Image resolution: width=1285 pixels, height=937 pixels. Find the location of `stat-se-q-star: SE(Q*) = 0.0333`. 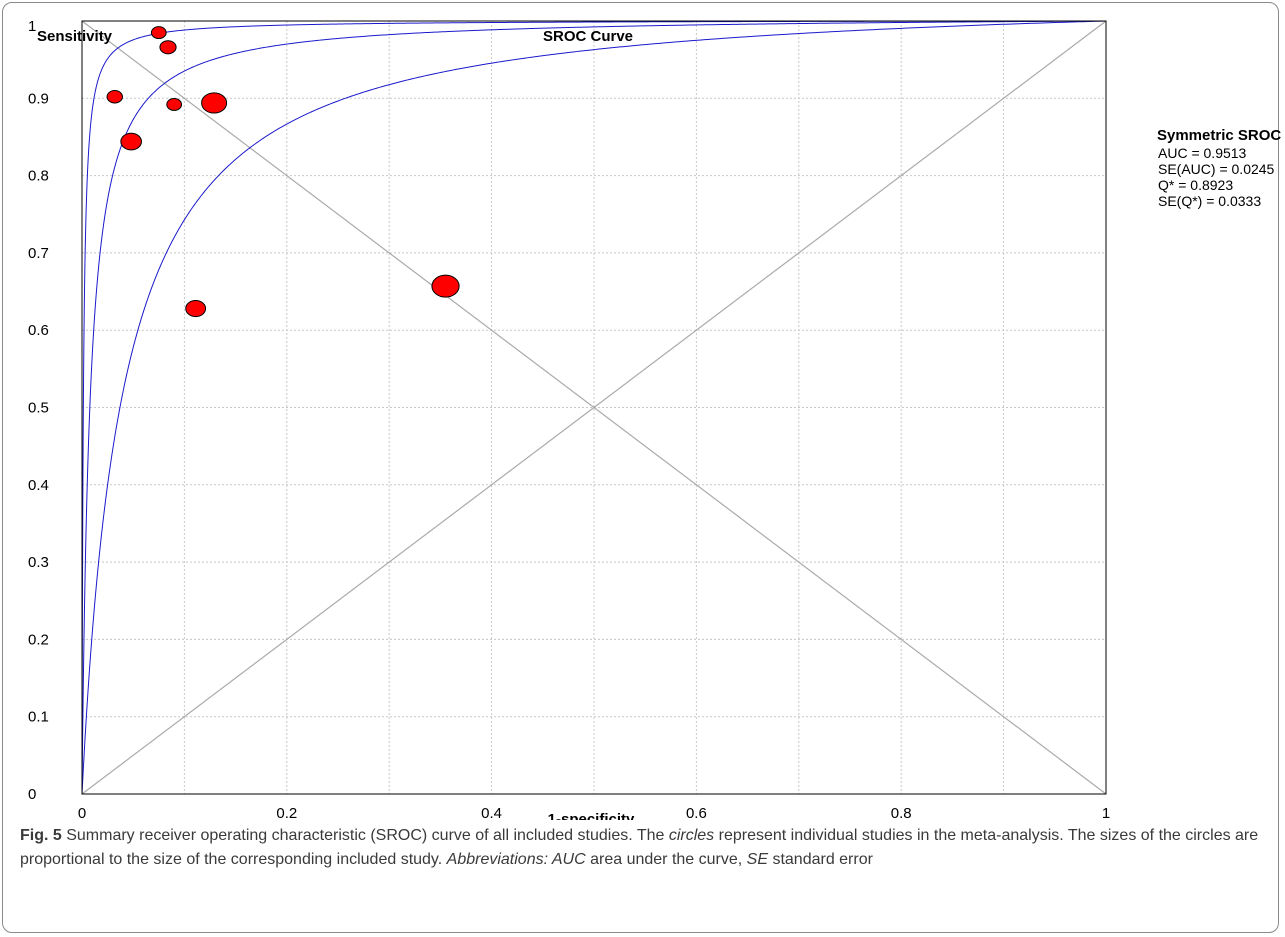

stat-se-q-star: SE(Q*) = 0.0333 is located at coordinates (1210, 201).